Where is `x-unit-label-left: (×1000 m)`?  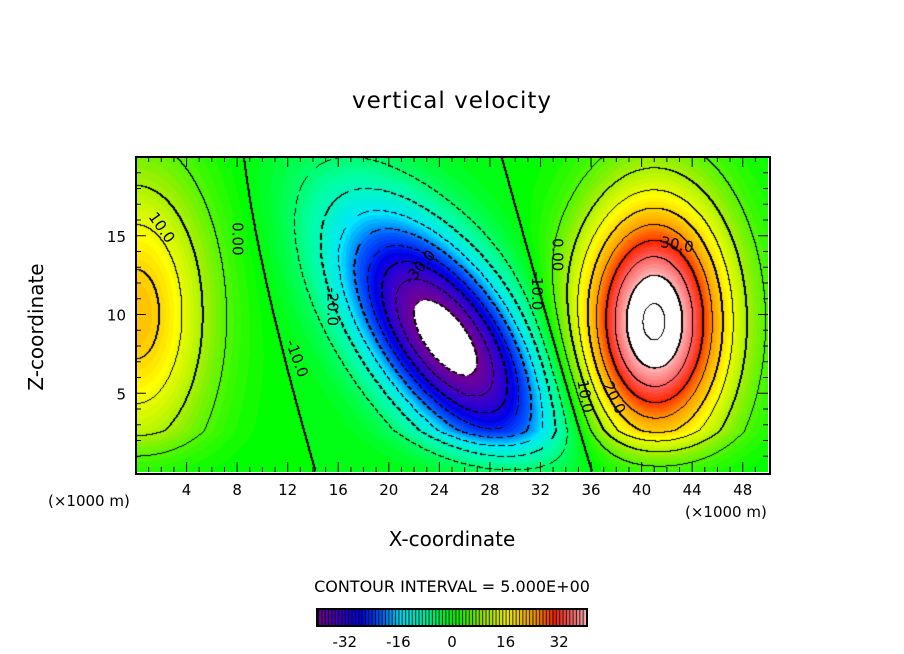 x-unit-label-left: (×1000 m) is located at coordinates (89, 501).